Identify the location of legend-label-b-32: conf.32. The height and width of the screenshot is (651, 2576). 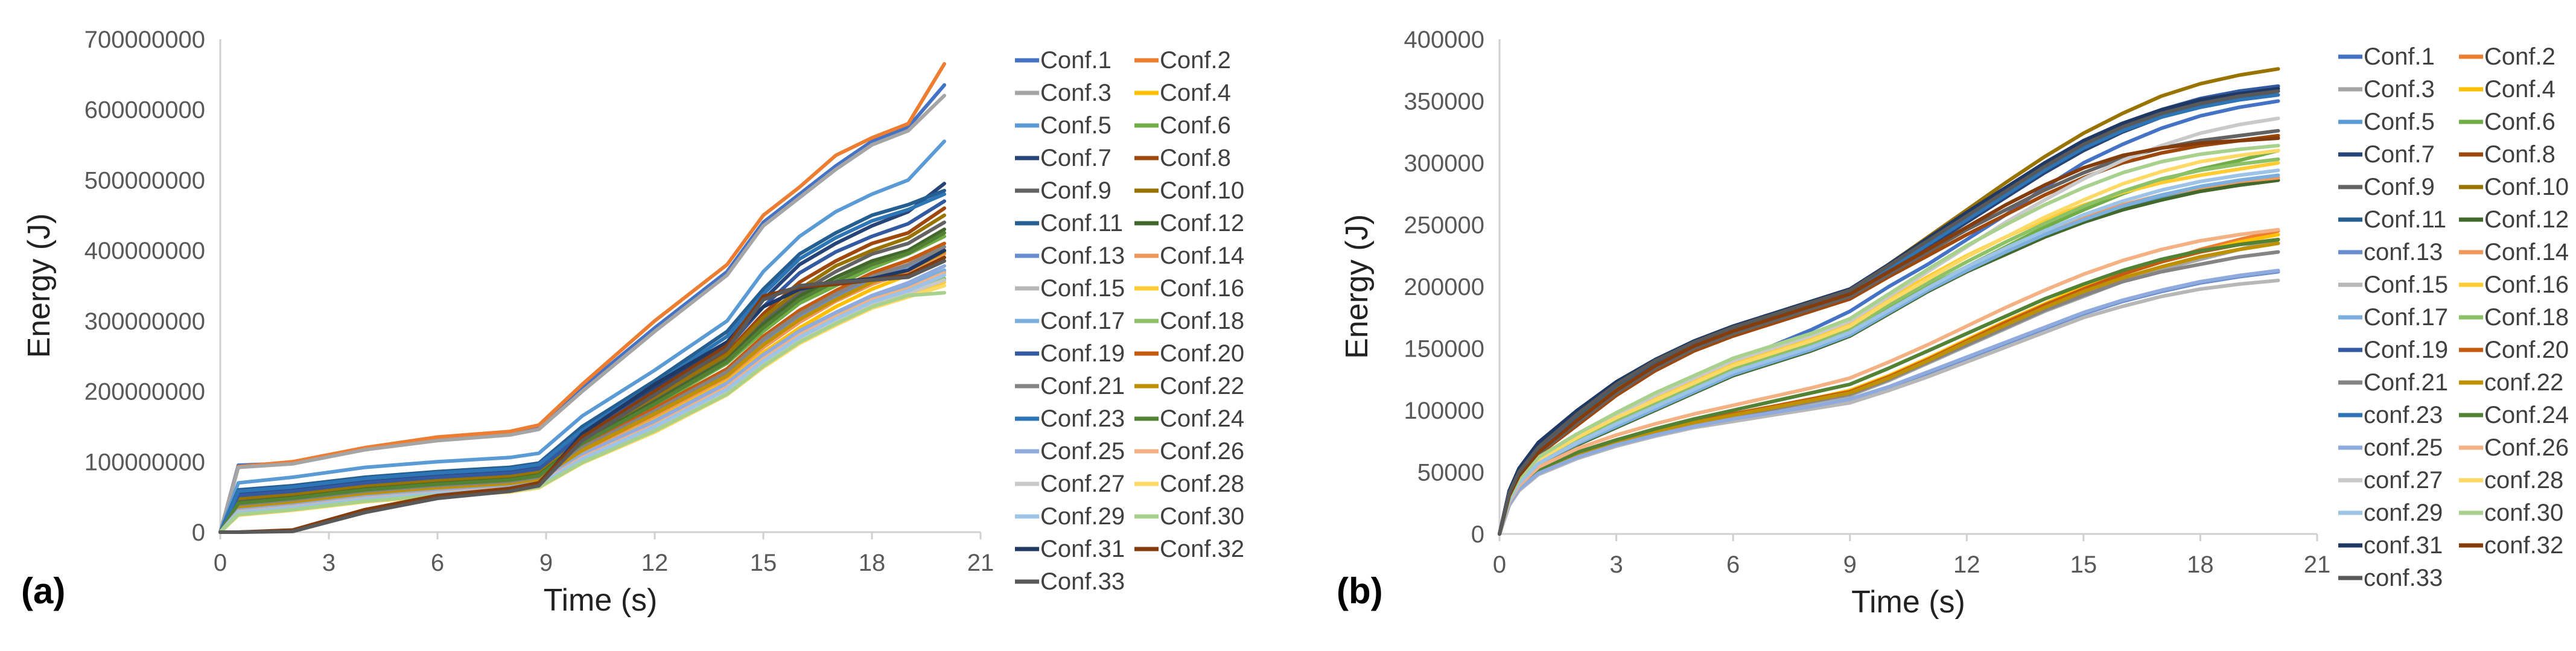
(2524, 545).